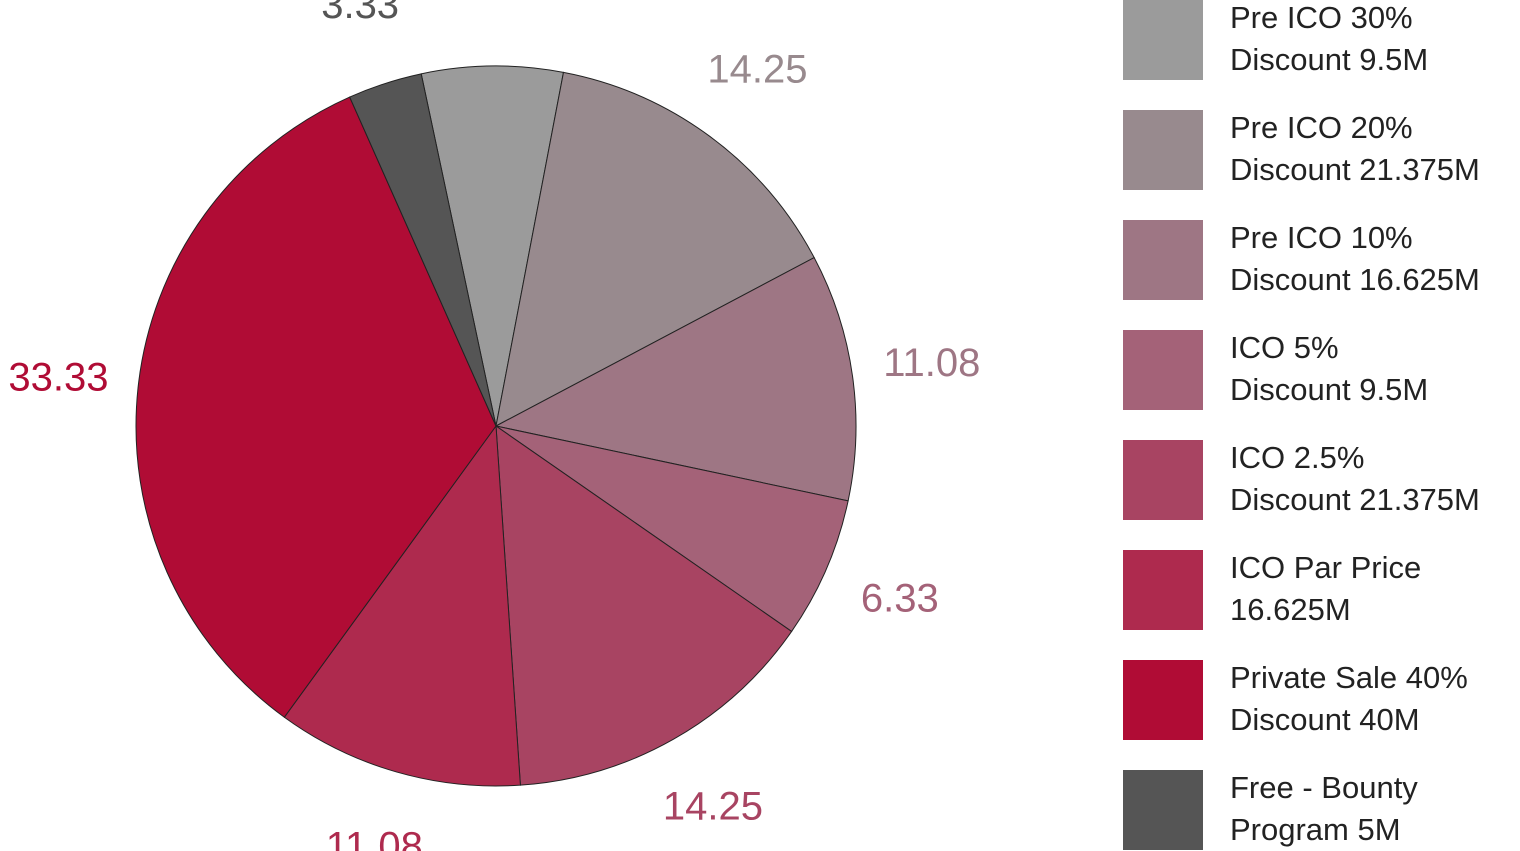  I want to click on legend-label: 16.625M, so click(1290, 609).